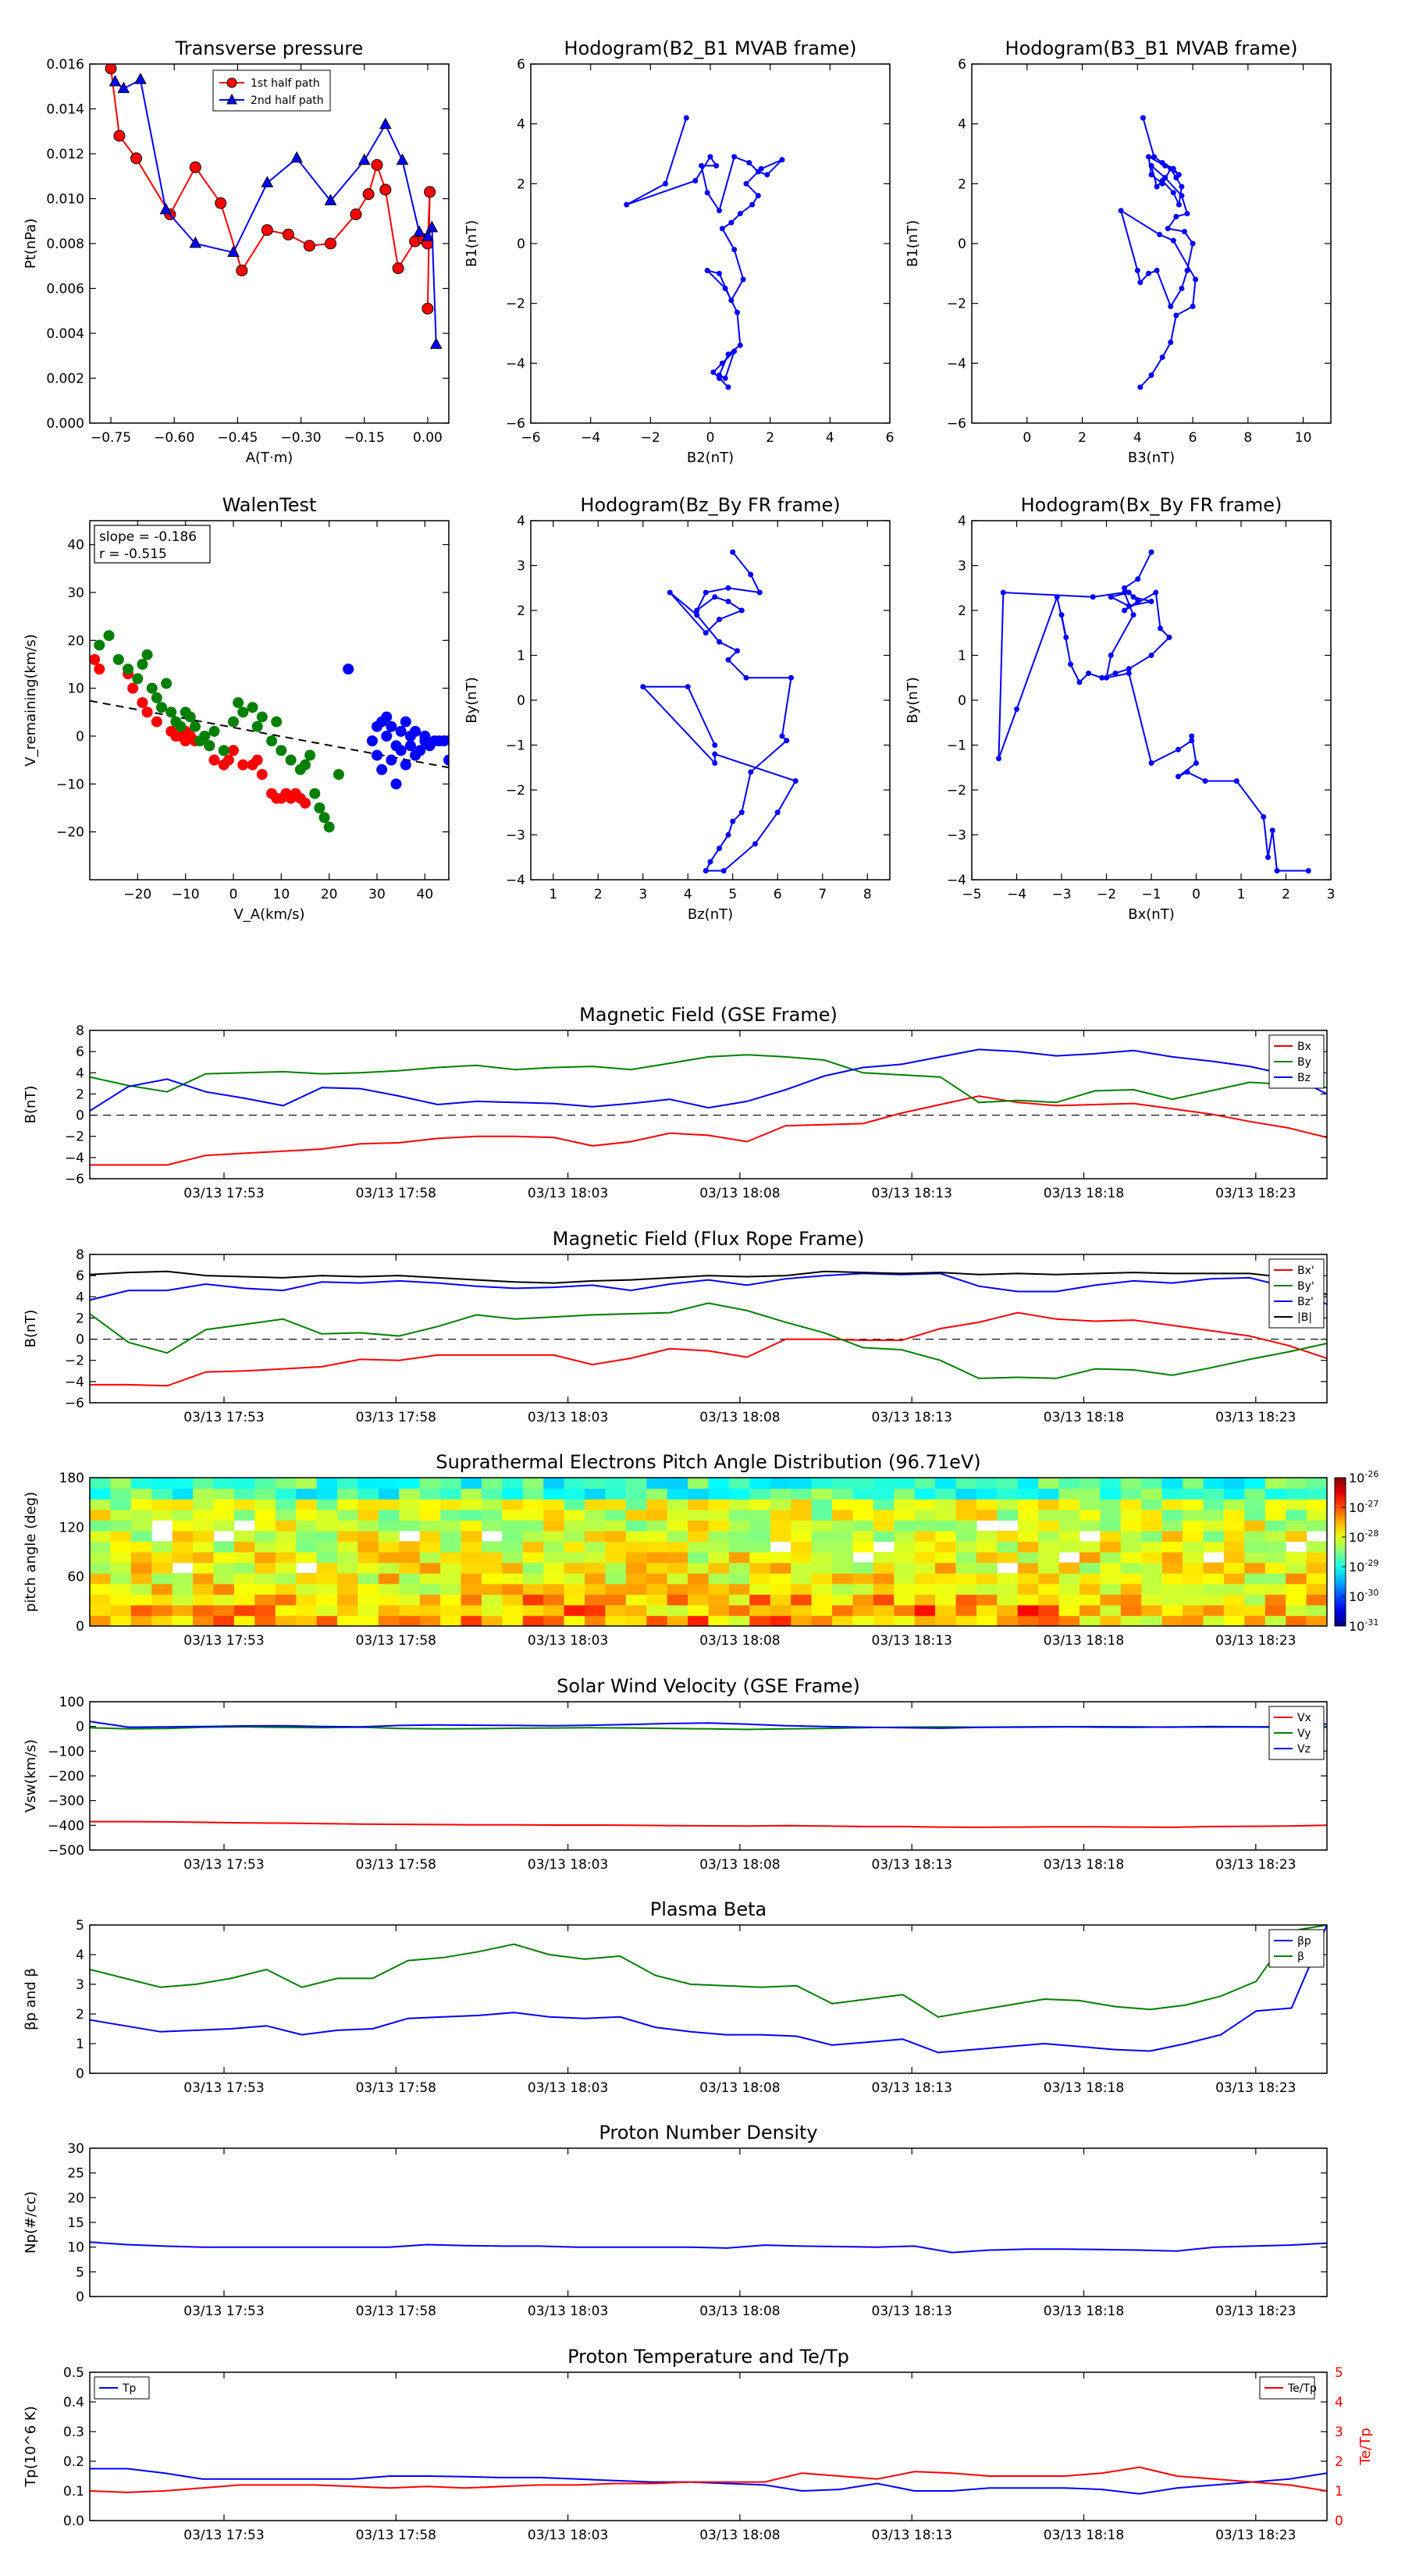  What do you see at coordinates (568, 2311) in the screenshot?
I see `np-xtick-label: 03/13 18:03` at bounding box center [568, 2311].